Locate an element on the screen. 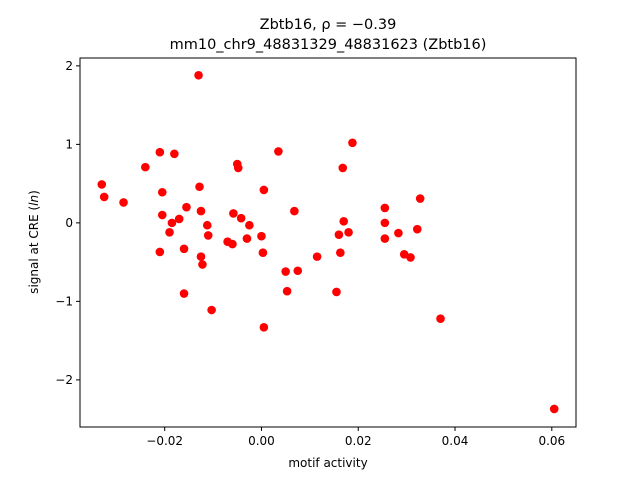 The image size is (640, 480). y-axis-ticks: −2 −1 0 1 2 is located at coordinates (67, 223).